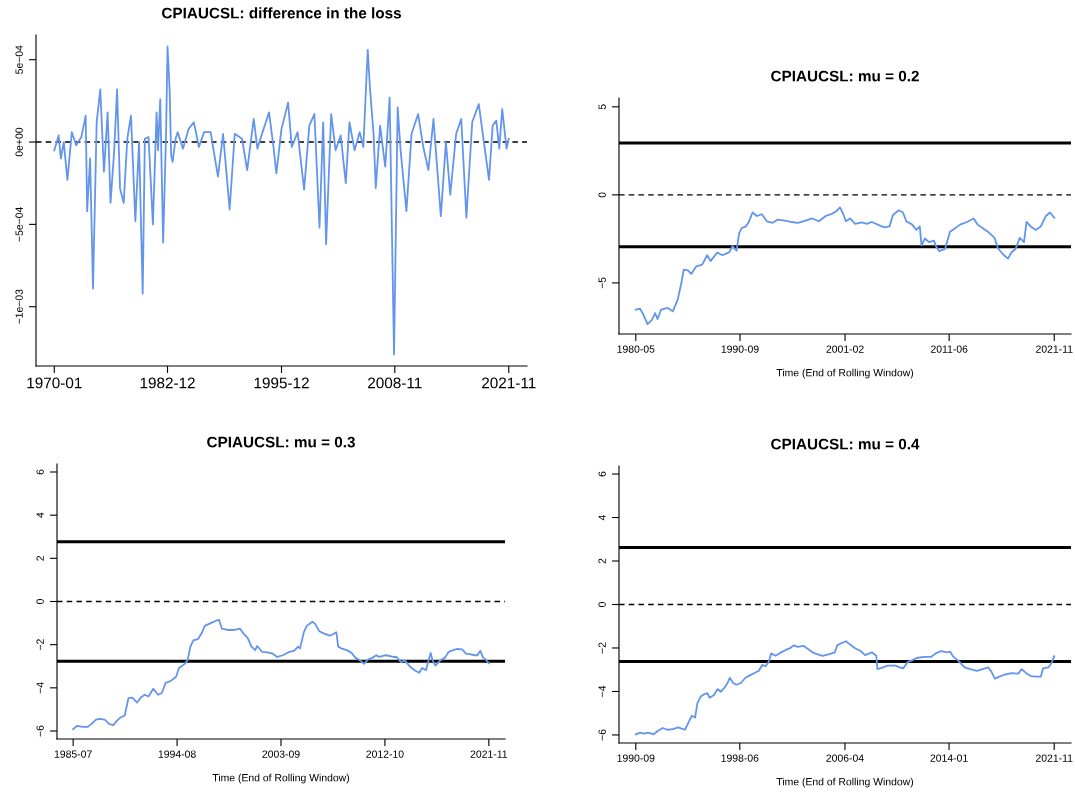 The image size is (1075, 796). I want to click on x-tick-label: 2008-11, so click(395, 383).